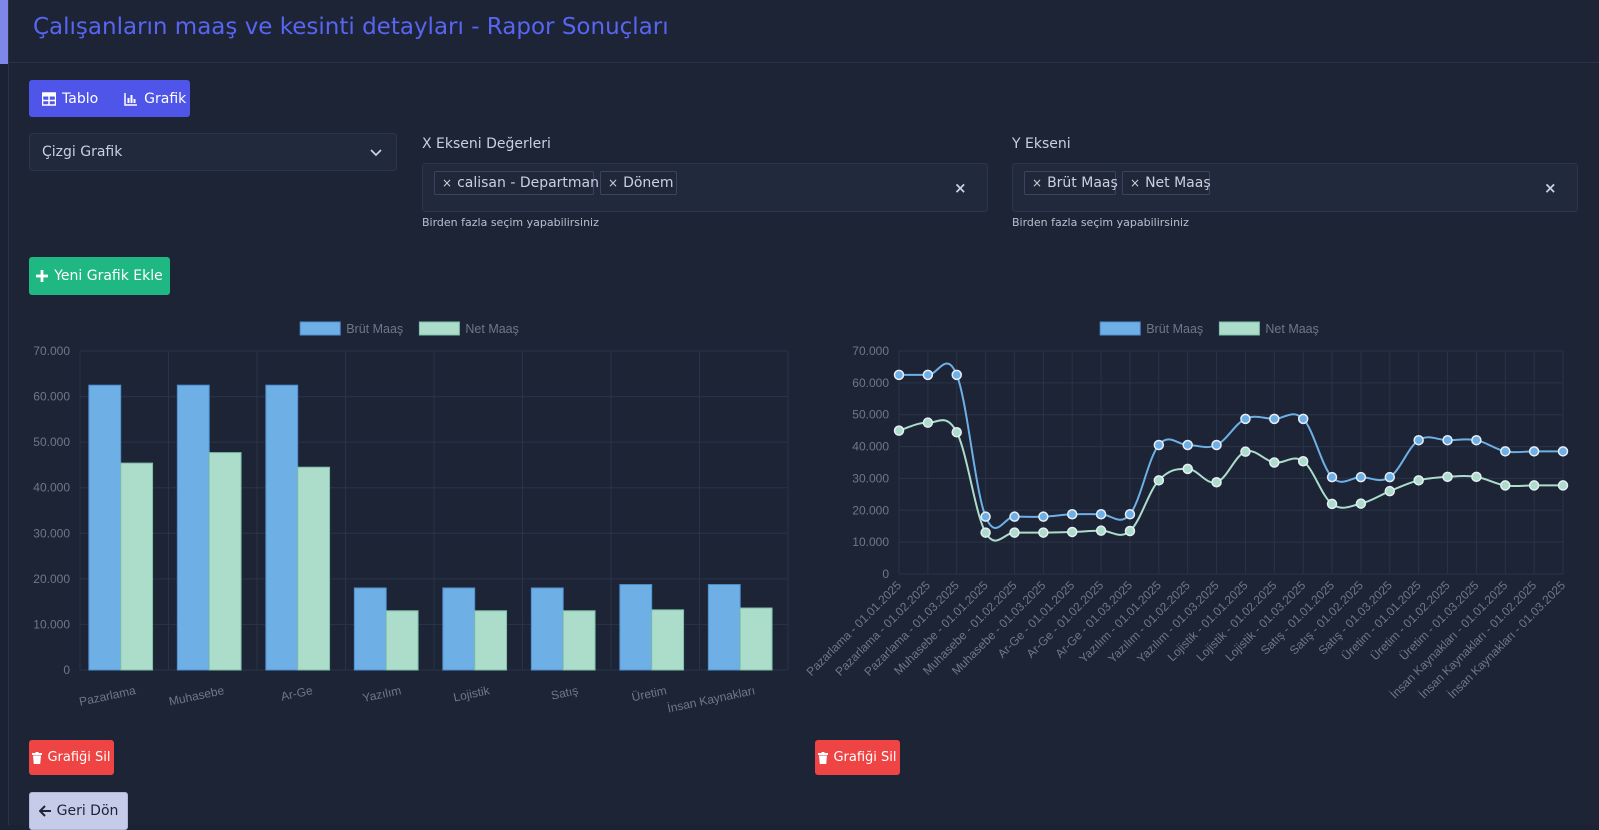 Image resolution: width=1599 pixels, height=830 pixels. I want to click on series-line, so click(1231, 445).